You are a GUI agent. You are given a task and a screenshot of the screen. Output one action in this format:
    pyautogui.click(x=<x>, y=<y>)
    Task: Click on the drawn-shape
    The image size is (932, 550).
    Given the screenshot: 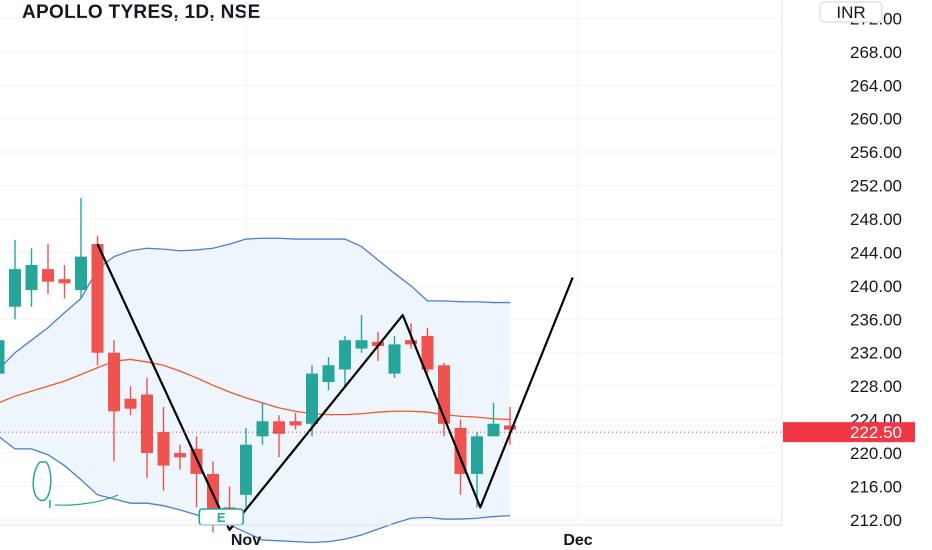 What is the action you would take?
    pyautogui.click(x=42, y=484)
    